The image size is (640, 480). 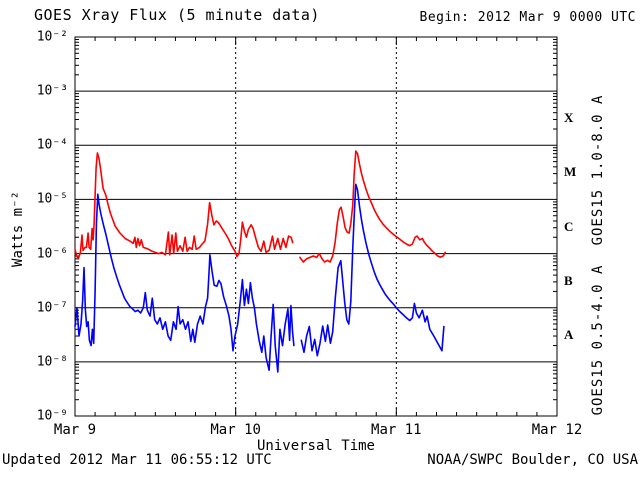 I want to click on y-tick-label: 10⁻⁵, so click(x=52, y=199).